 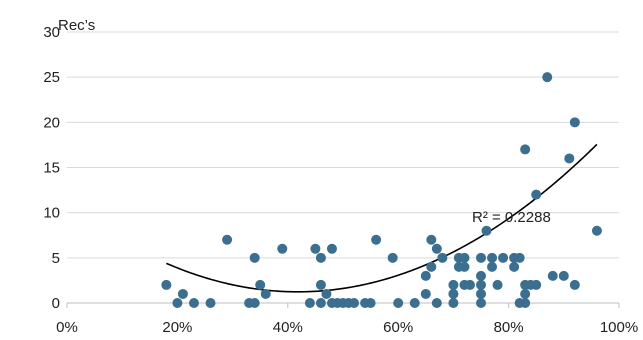 What do you see at coordinates (398, 327) in the screenshot?
I see `x-tick-label: 60%` at bounding box center [398, 327].